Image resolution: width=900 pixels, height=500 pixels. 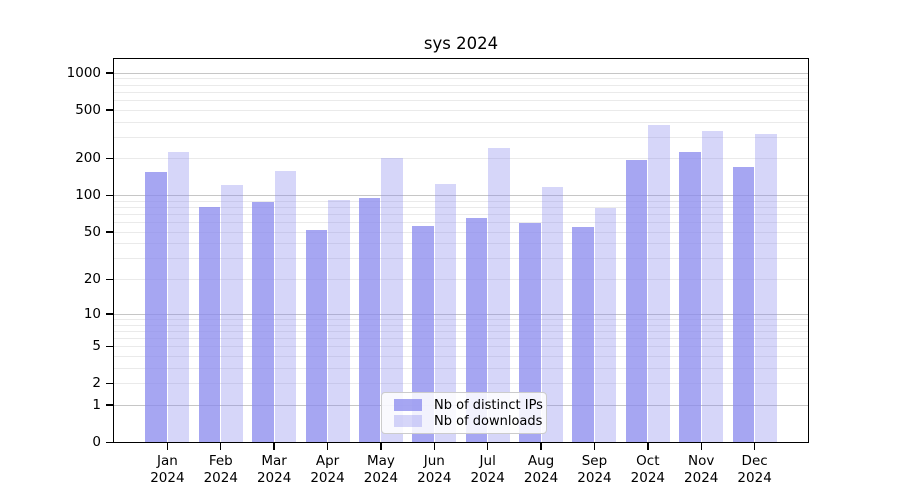 What do you see at coordinates (487, 446) in the screenshot?
I see `x-tick-mark-jul` at bounding box center [487, 446].